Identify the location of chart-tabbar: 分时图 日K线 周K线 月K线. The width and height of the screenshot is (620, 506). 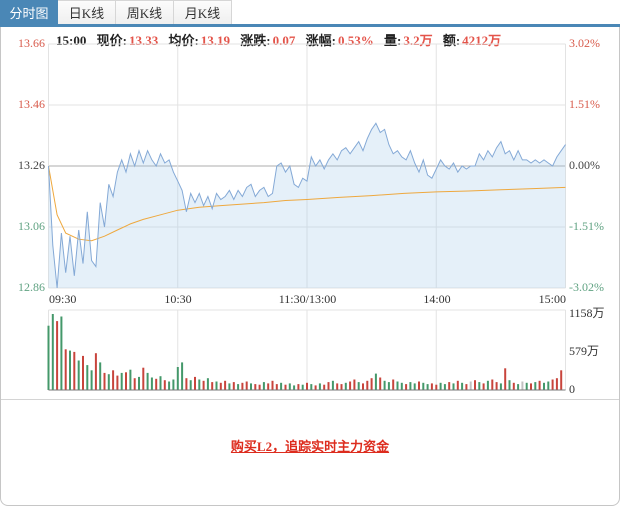
(310, 12).